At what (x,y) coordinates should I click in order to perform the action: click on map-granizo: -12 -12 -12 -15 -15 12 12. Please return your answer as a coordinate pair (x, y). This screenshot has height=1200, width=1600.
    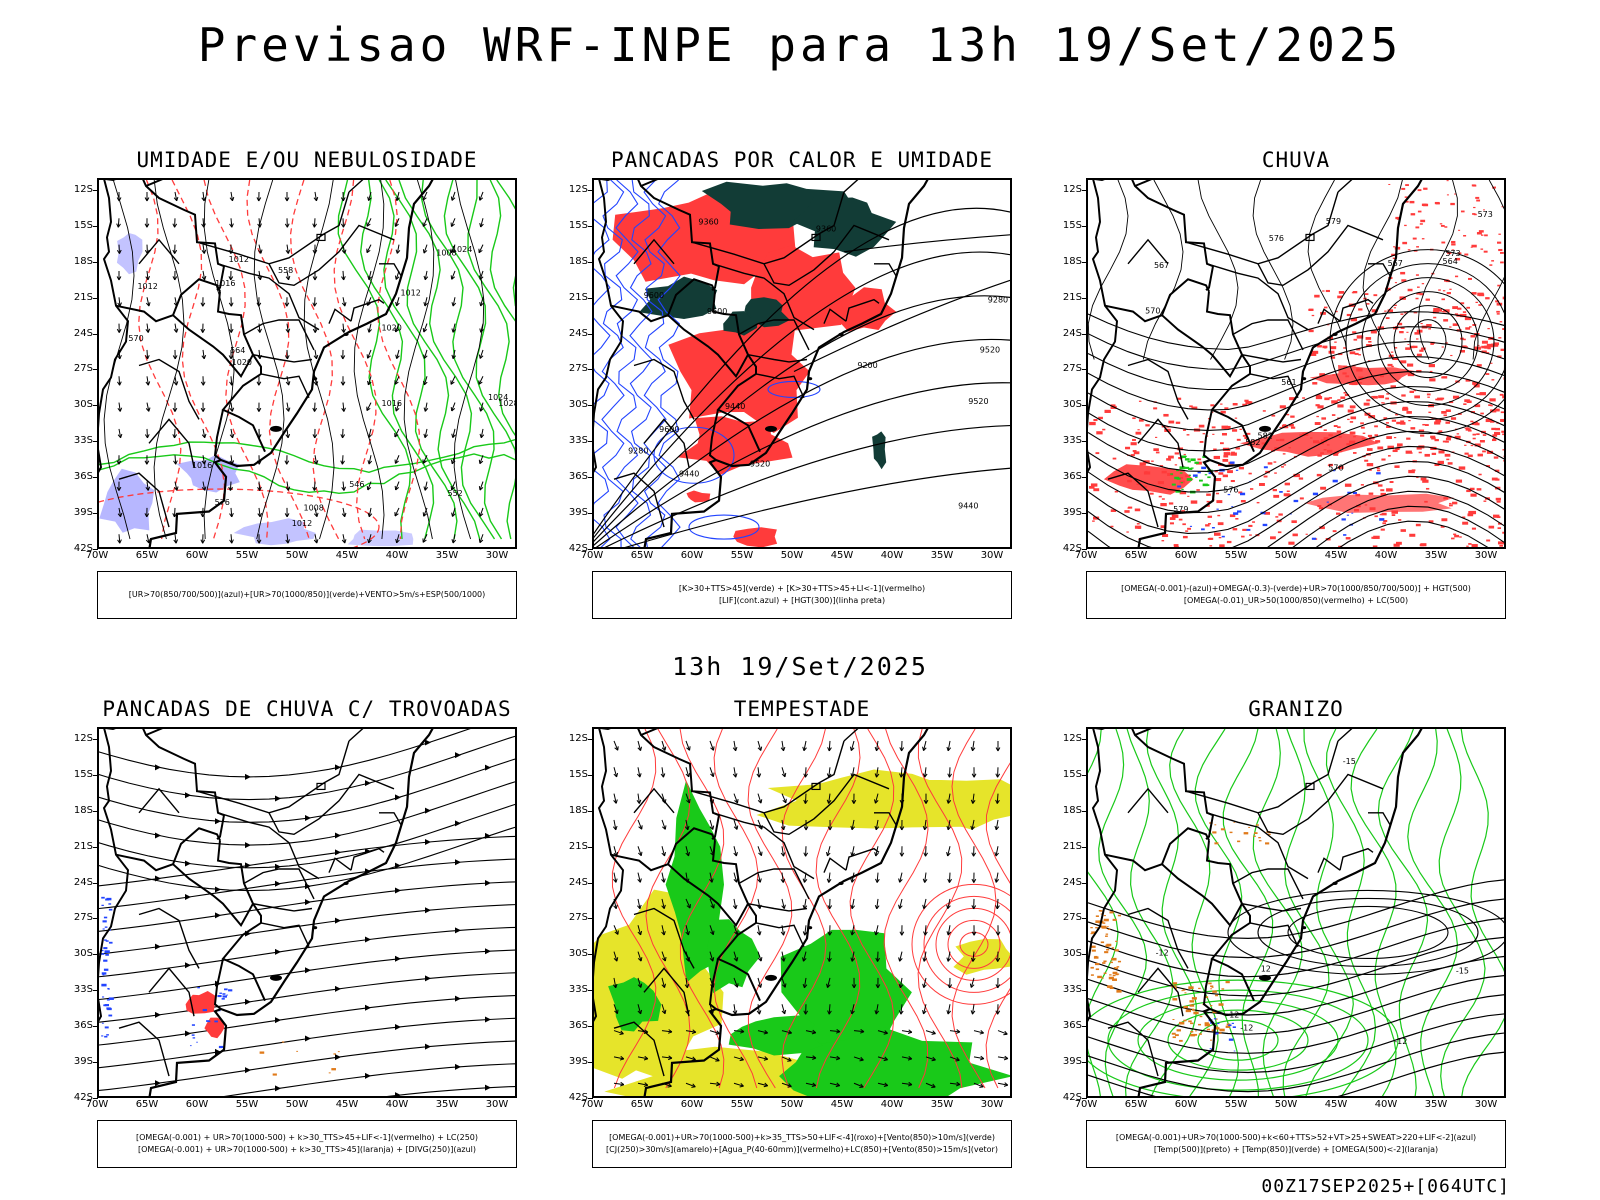
    Looking at the image, I should click on (1296, 912).